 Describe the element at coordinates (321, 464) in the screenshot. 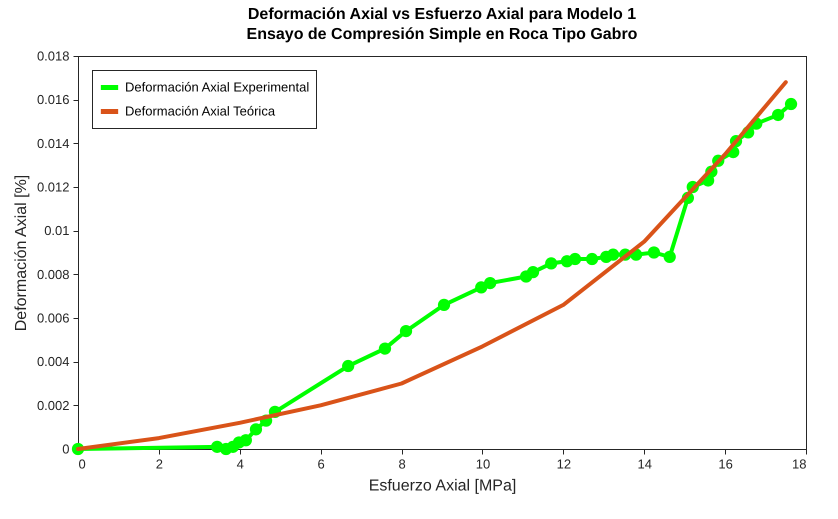

I see `x-tick-label: 6` at that location.